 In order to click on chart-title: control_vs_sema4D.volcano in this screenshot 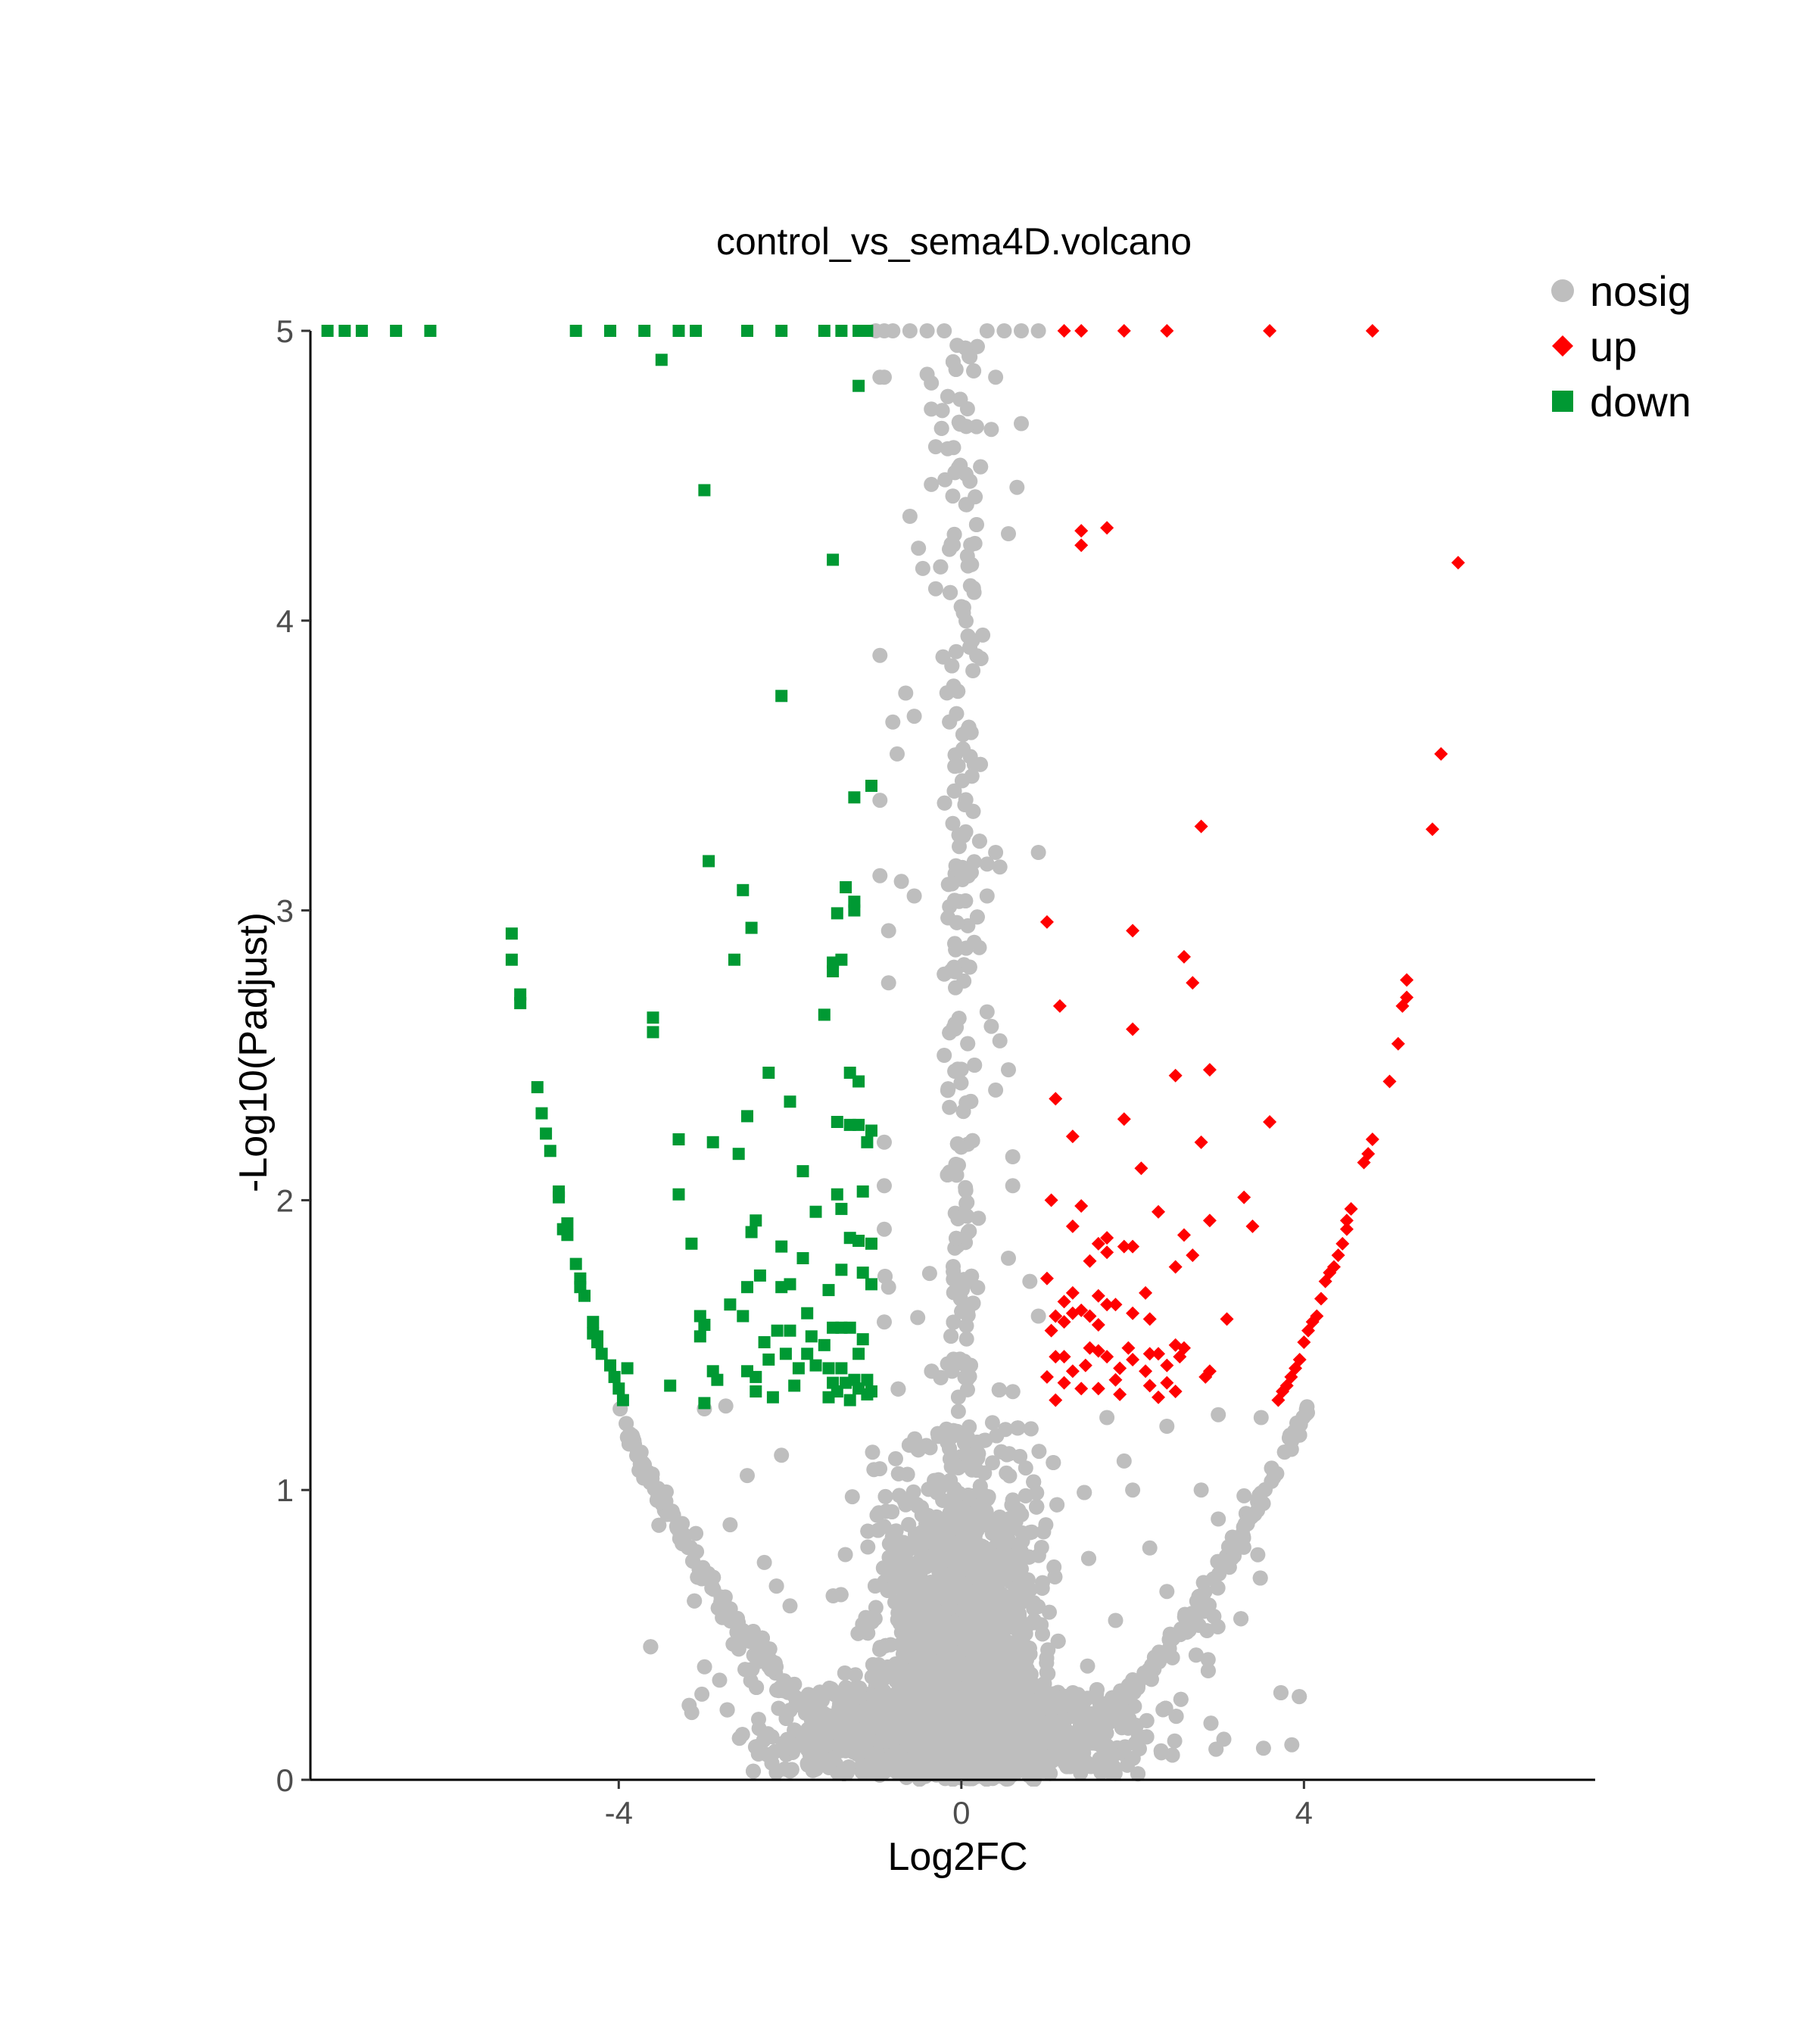, I will do `click(954, 242)`.